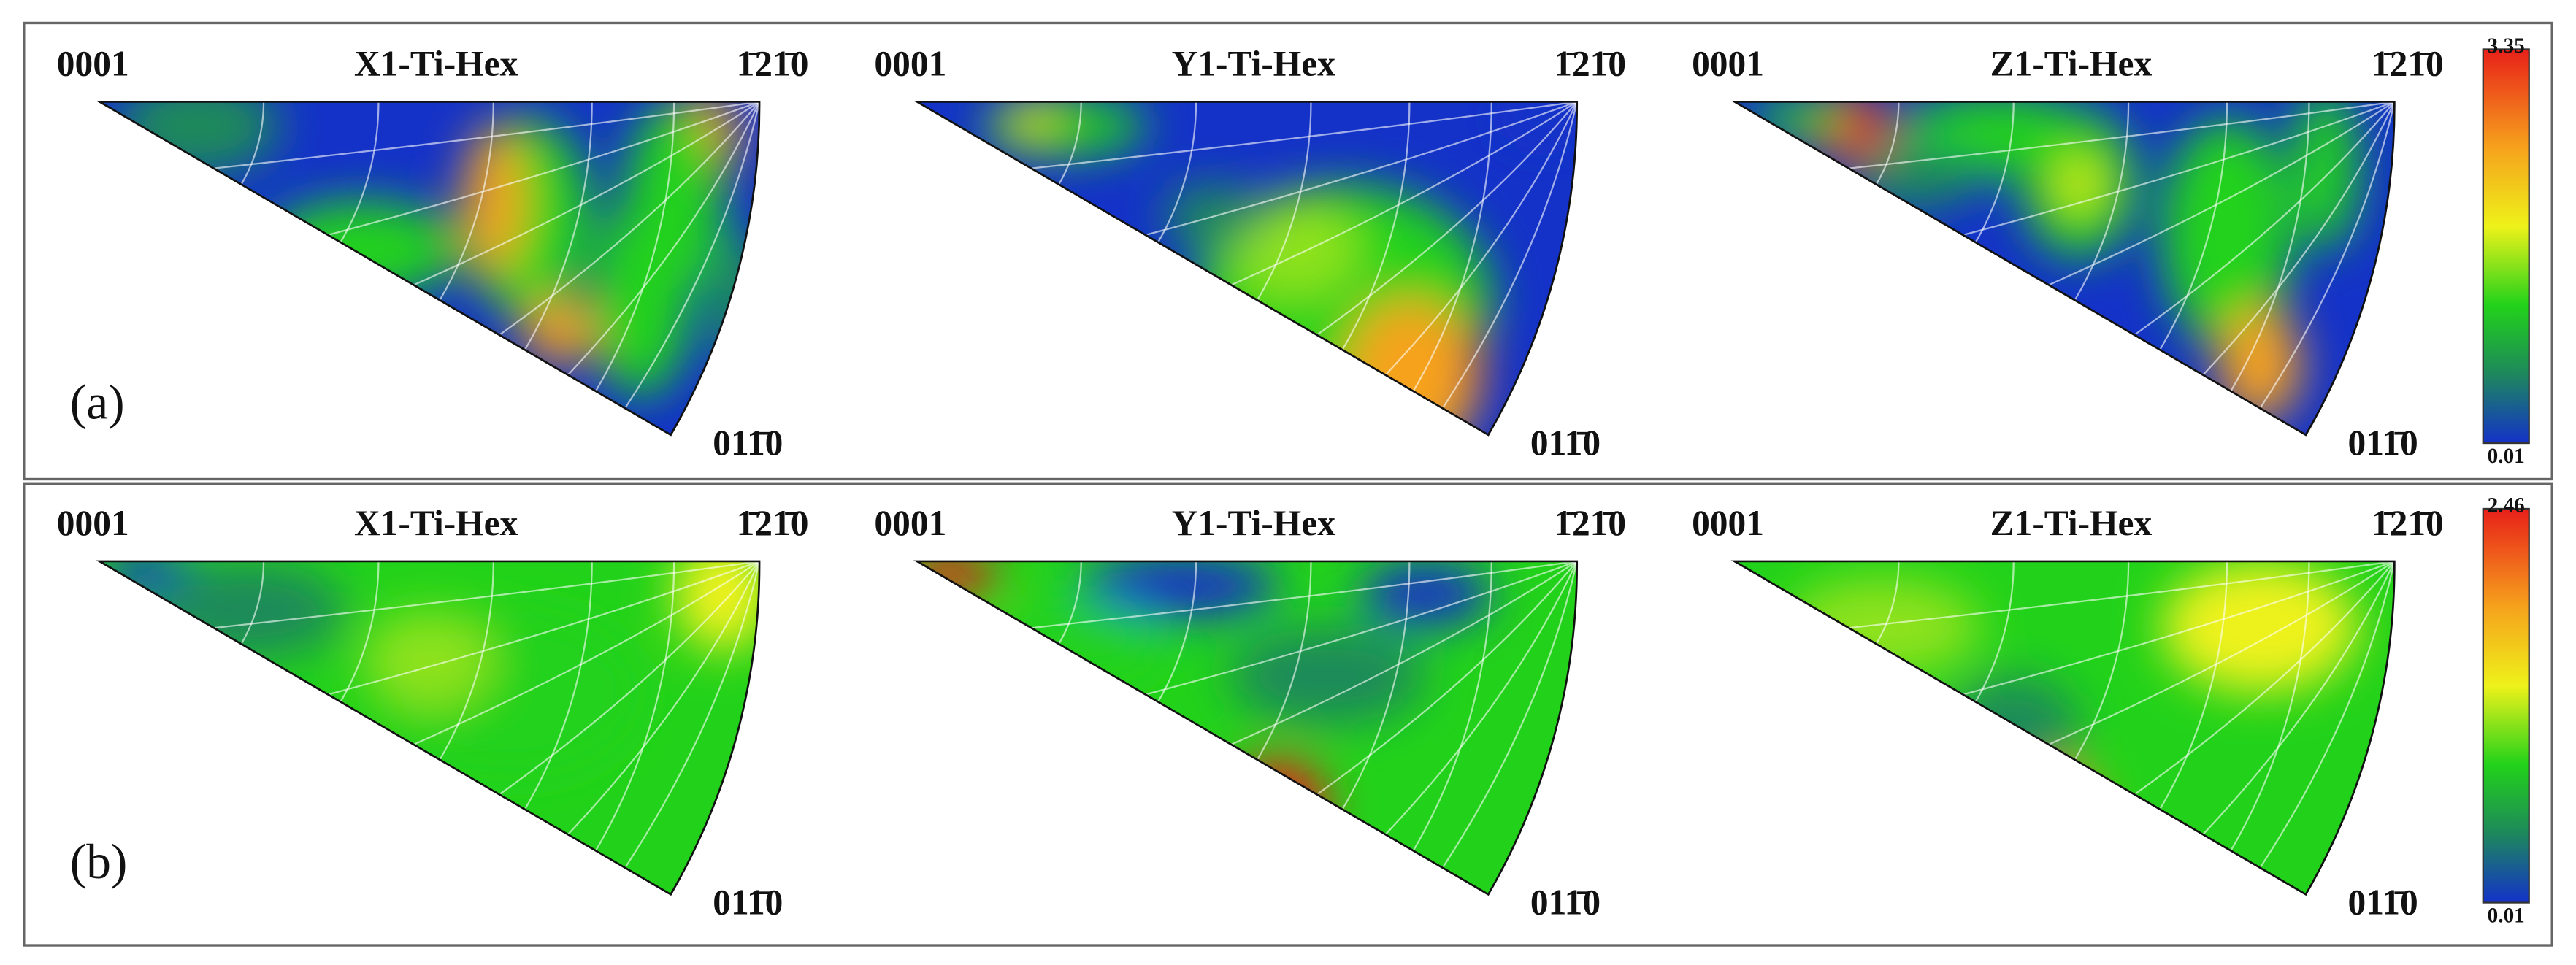  What do you see at coordinates (99, 862) in the screenshot?
I see `row-label: (b)` at bounding box center [99, 862].